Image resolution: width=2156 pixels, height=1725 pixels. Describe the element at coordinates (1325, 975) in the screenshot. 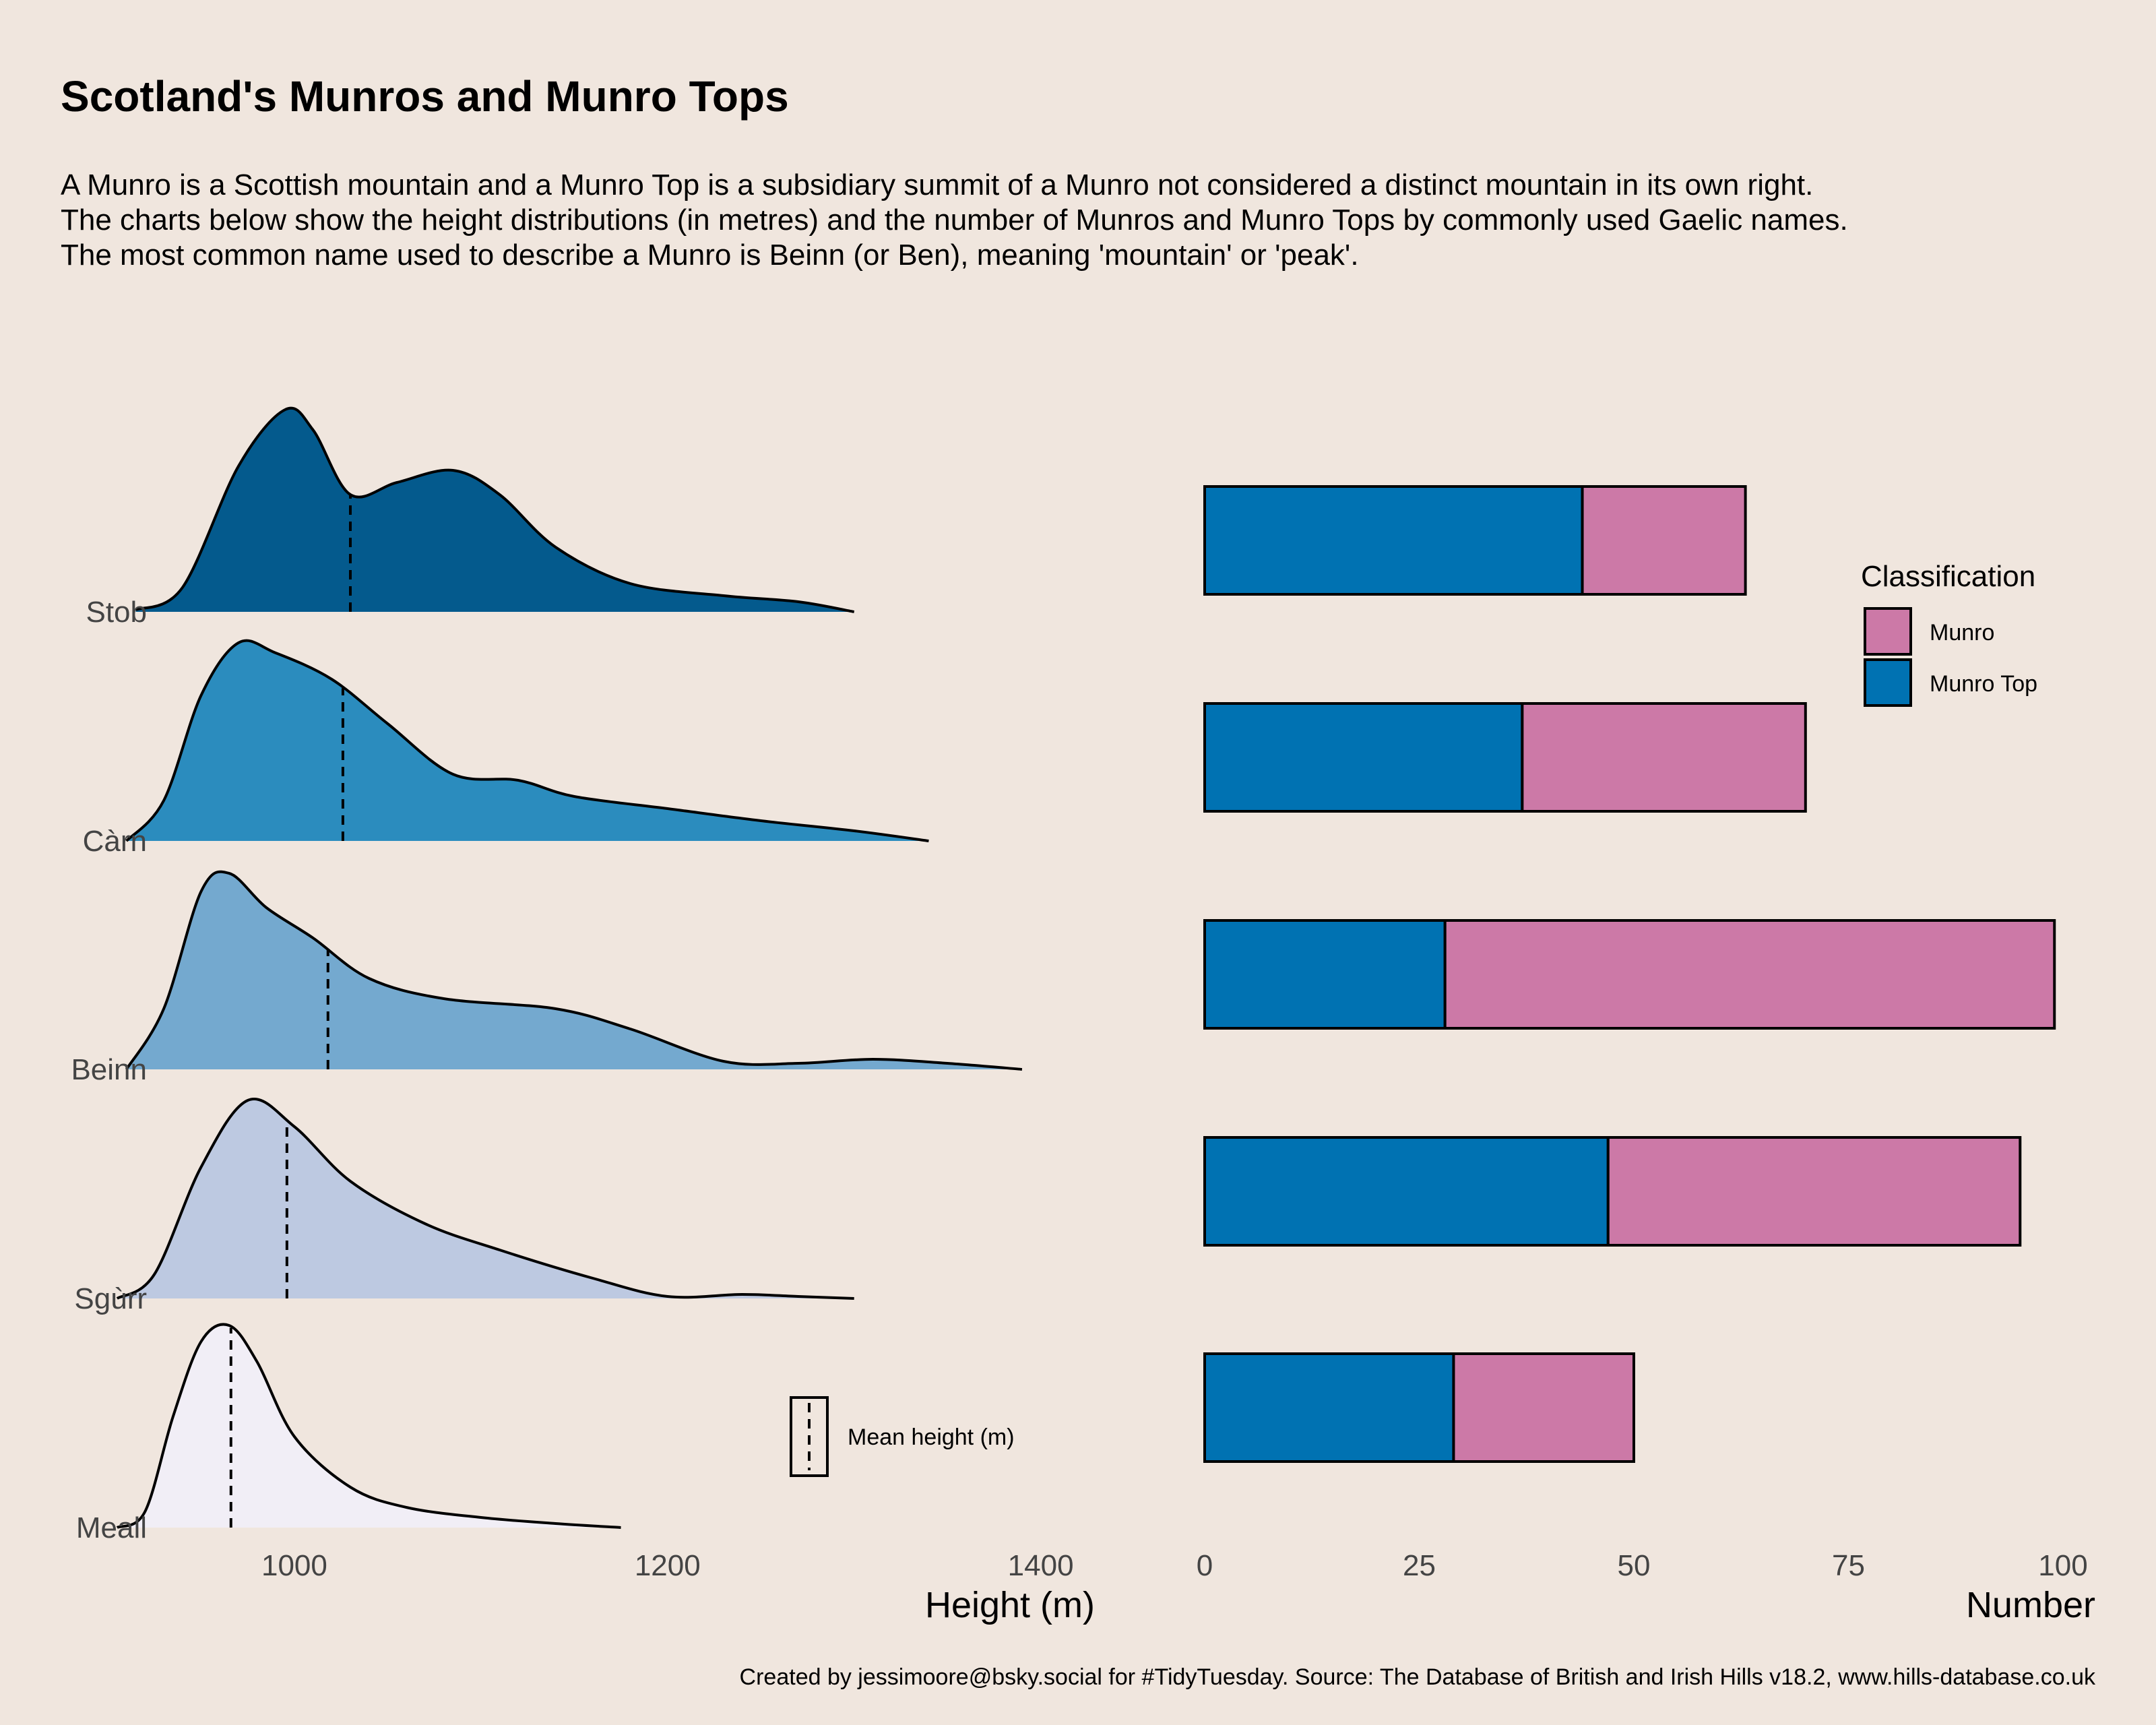

I see `bar-beinn-munro-top` at that location.